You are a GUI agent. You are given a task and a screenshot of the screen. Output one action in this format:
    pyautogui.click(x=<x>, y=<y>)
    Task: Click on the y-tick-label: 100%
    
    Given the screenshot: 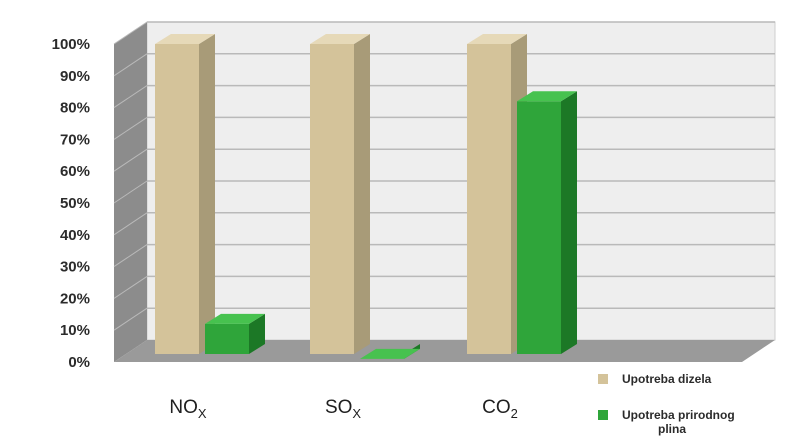 What is the action you would take?
    pyautogui.click(x=71, y=44)
    